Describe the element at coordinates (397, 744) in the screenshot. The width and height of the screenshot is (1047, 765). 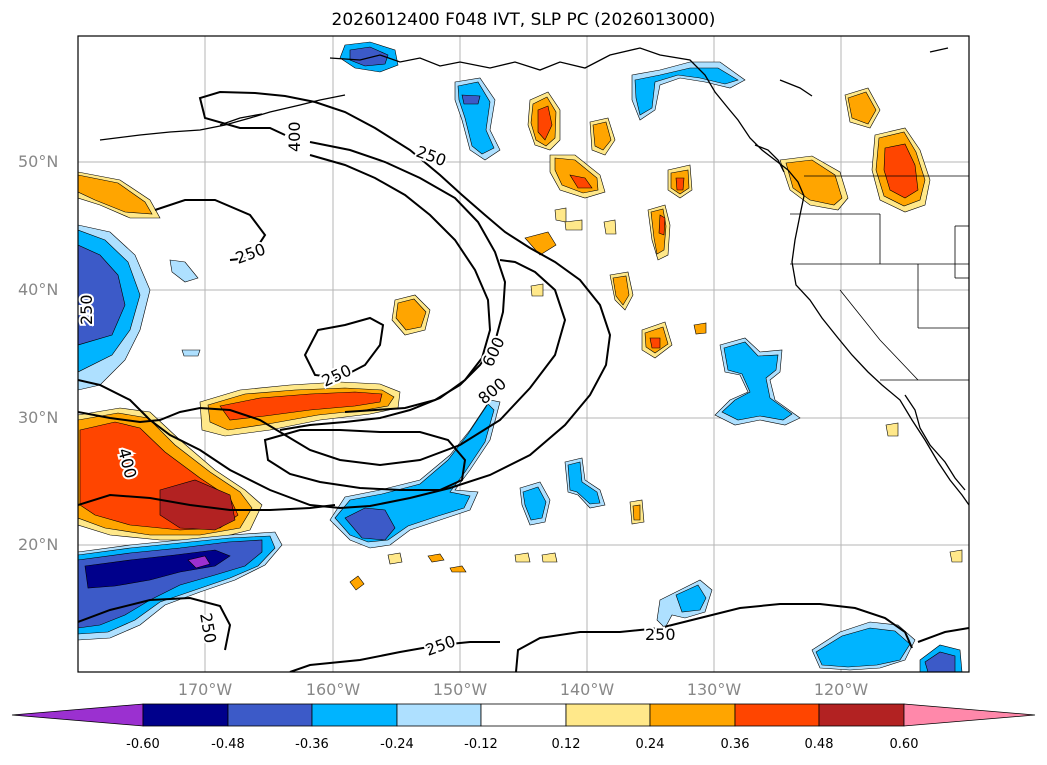
I see `colorbar-tick-label: -0.24` at that location.